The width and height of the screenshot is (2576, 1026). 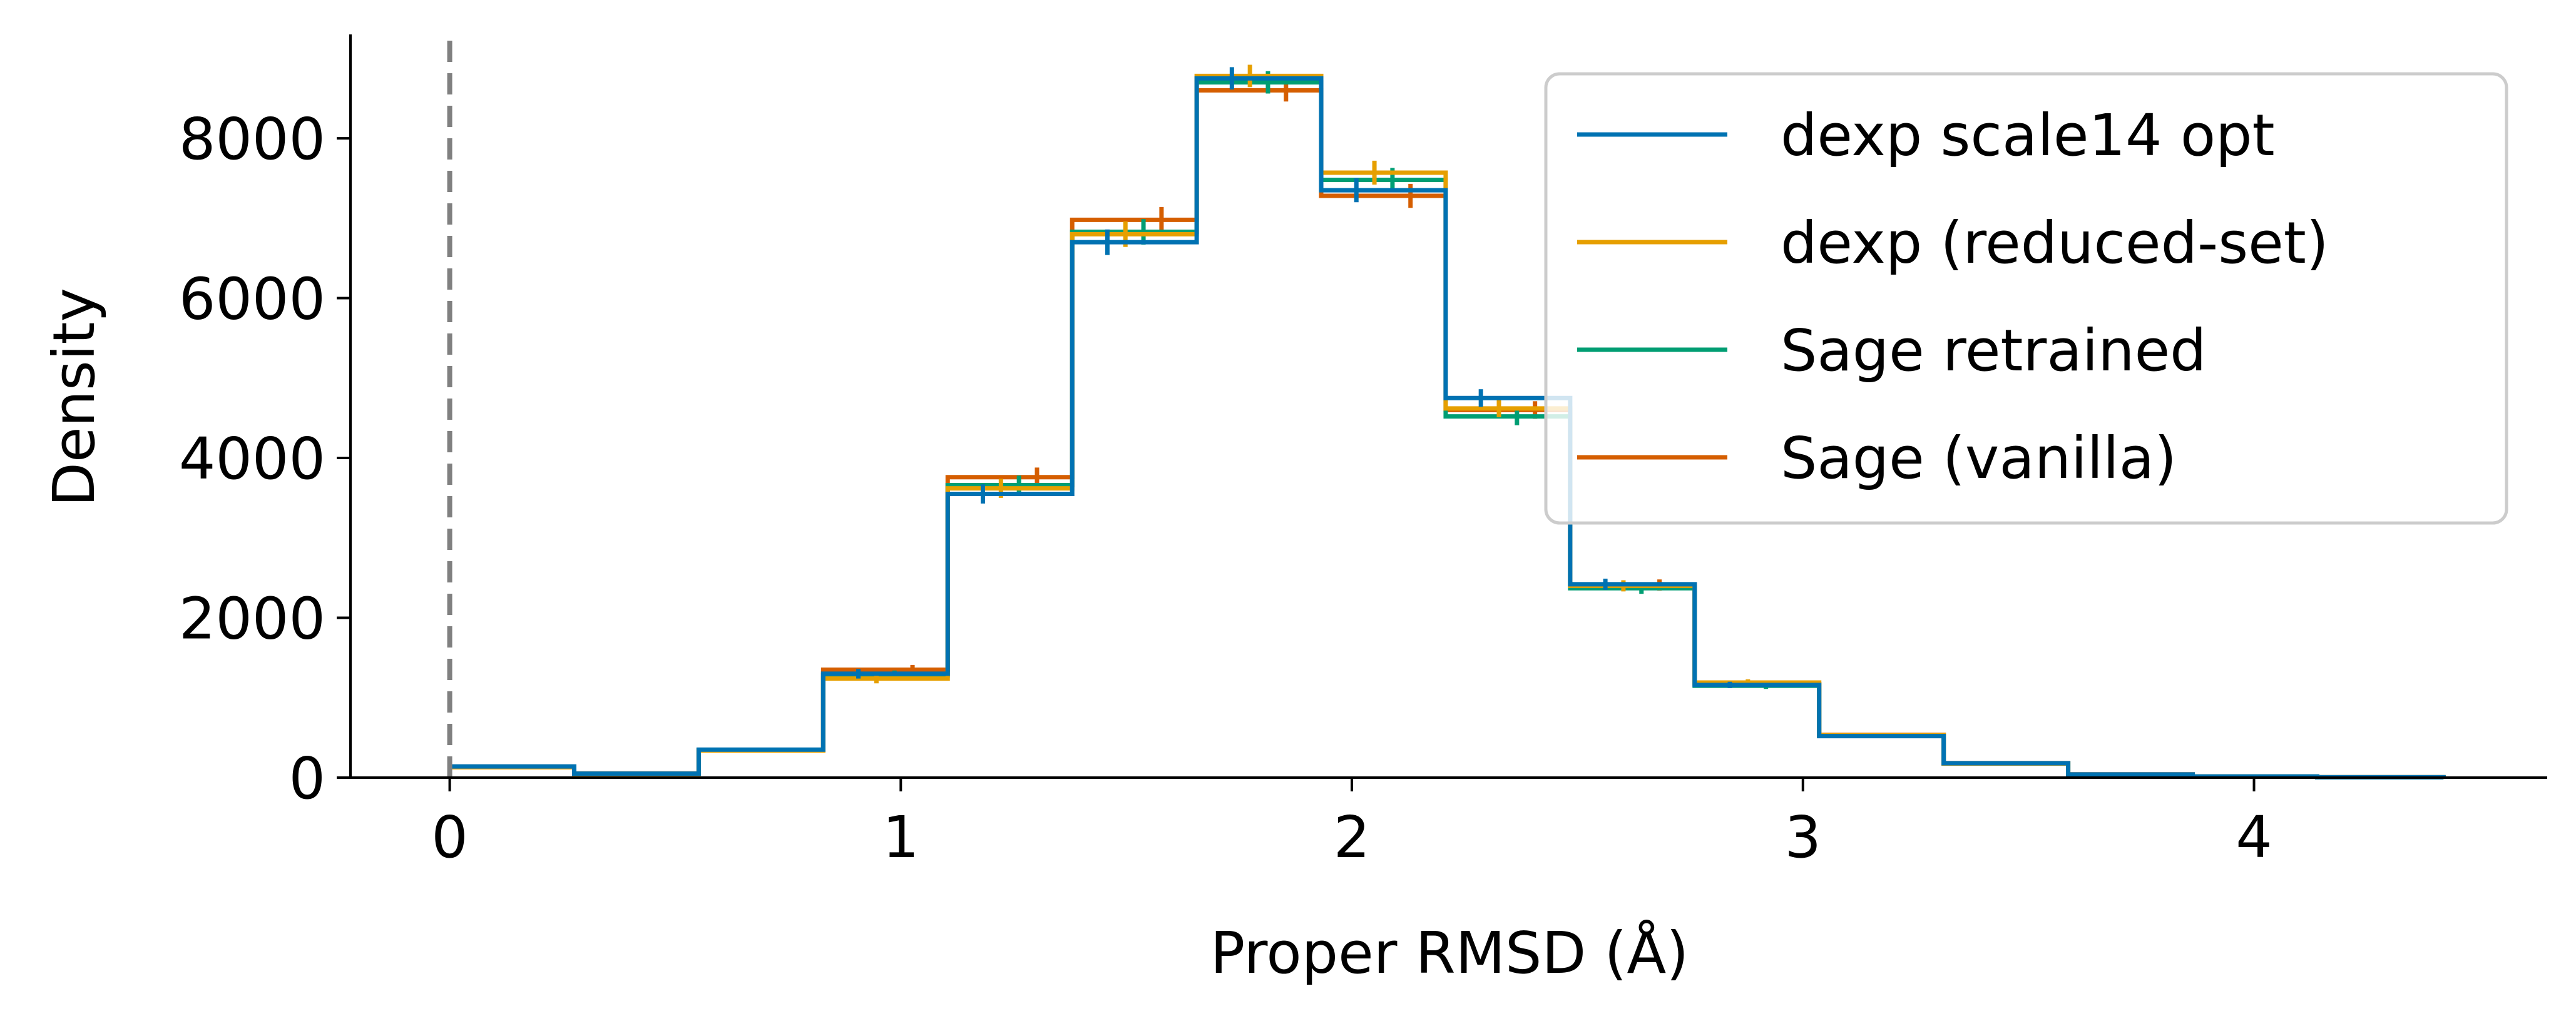 I want to click on legend-label: Sage (vanilla), so click(x=1979, y=458).